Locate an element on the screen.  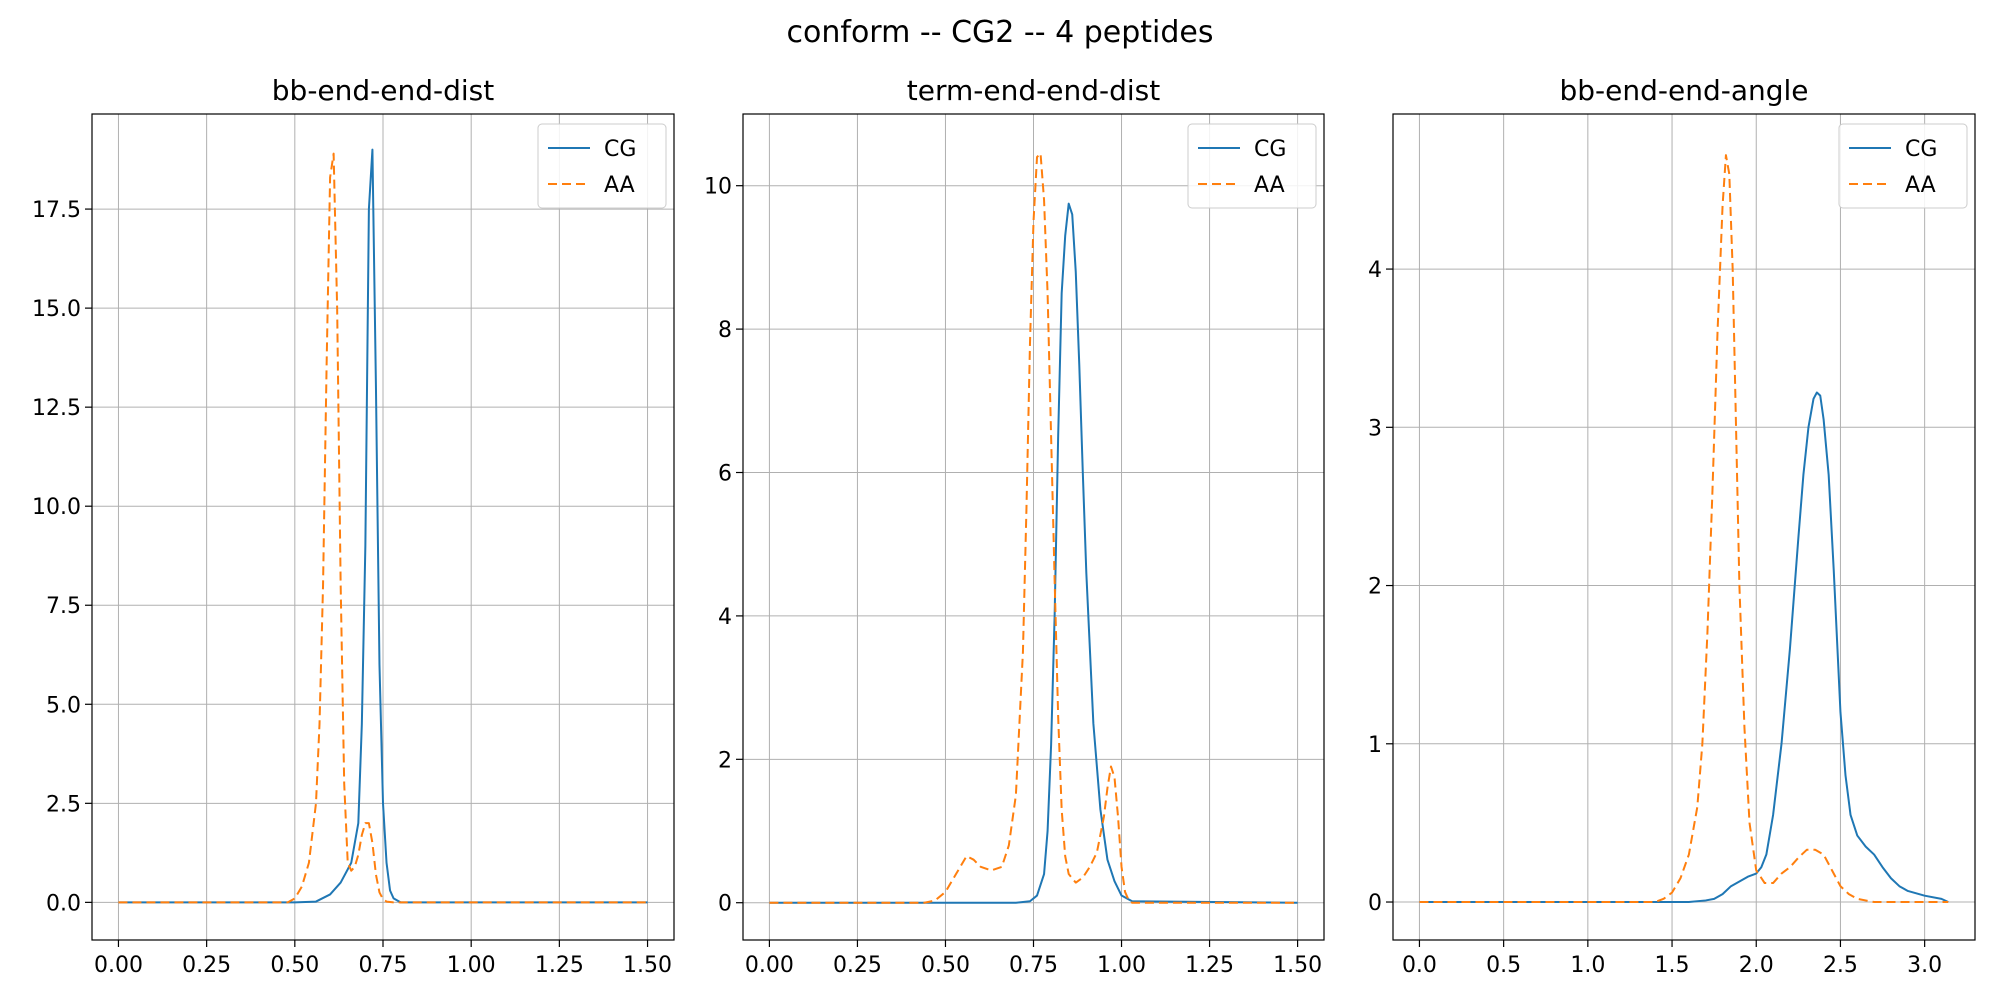
y-tick-label: 15.0 is located at coordinates (56, 309).